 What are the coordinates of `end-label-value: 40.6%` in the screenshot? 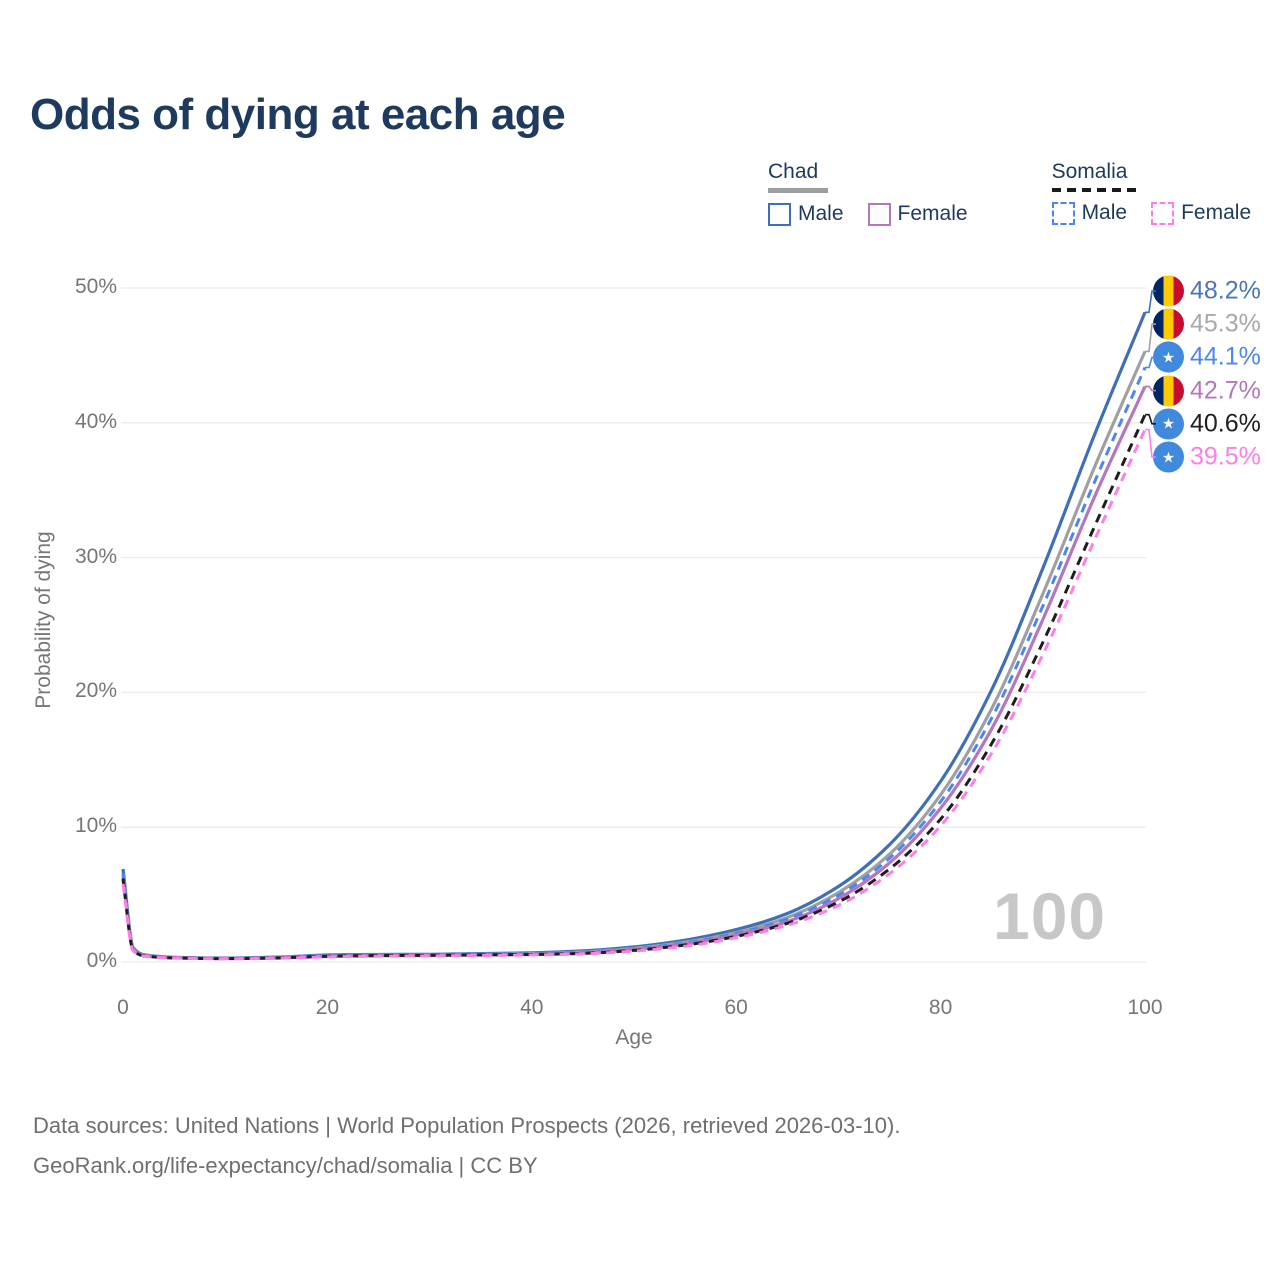 It's located at (1225, 423).